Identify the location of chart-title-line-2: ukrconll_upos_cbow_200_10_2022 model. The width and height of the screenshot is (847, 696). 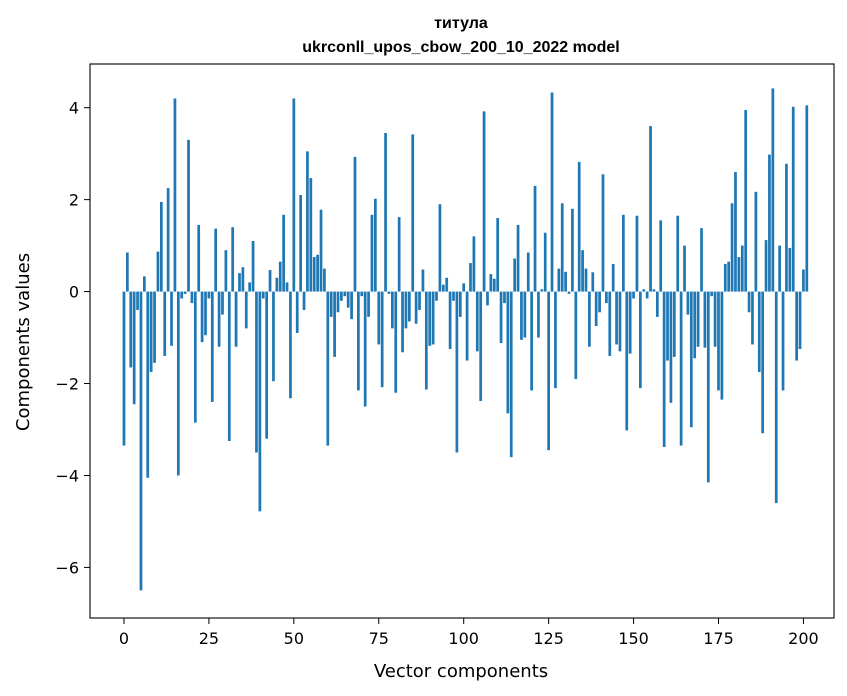
(460, 47).